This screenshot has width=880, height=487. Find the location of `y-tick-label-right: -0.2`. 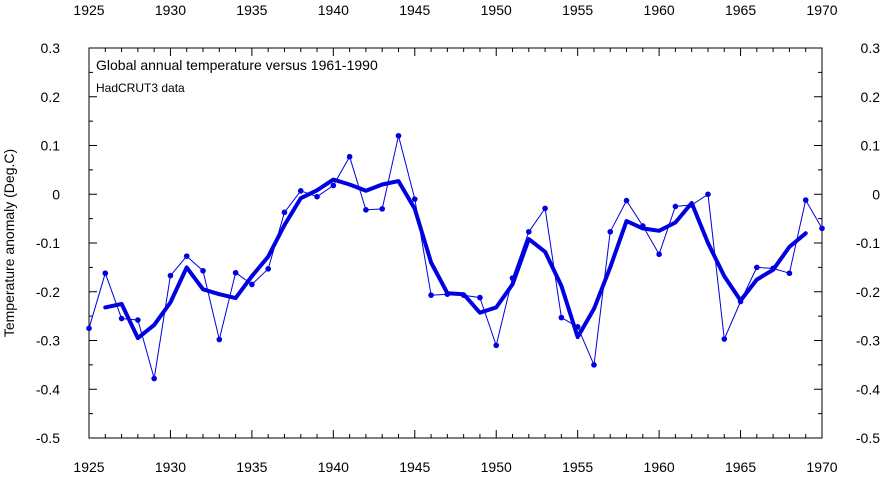

y-tick-label-right: -0.2 is located at coordinates (868, 292).